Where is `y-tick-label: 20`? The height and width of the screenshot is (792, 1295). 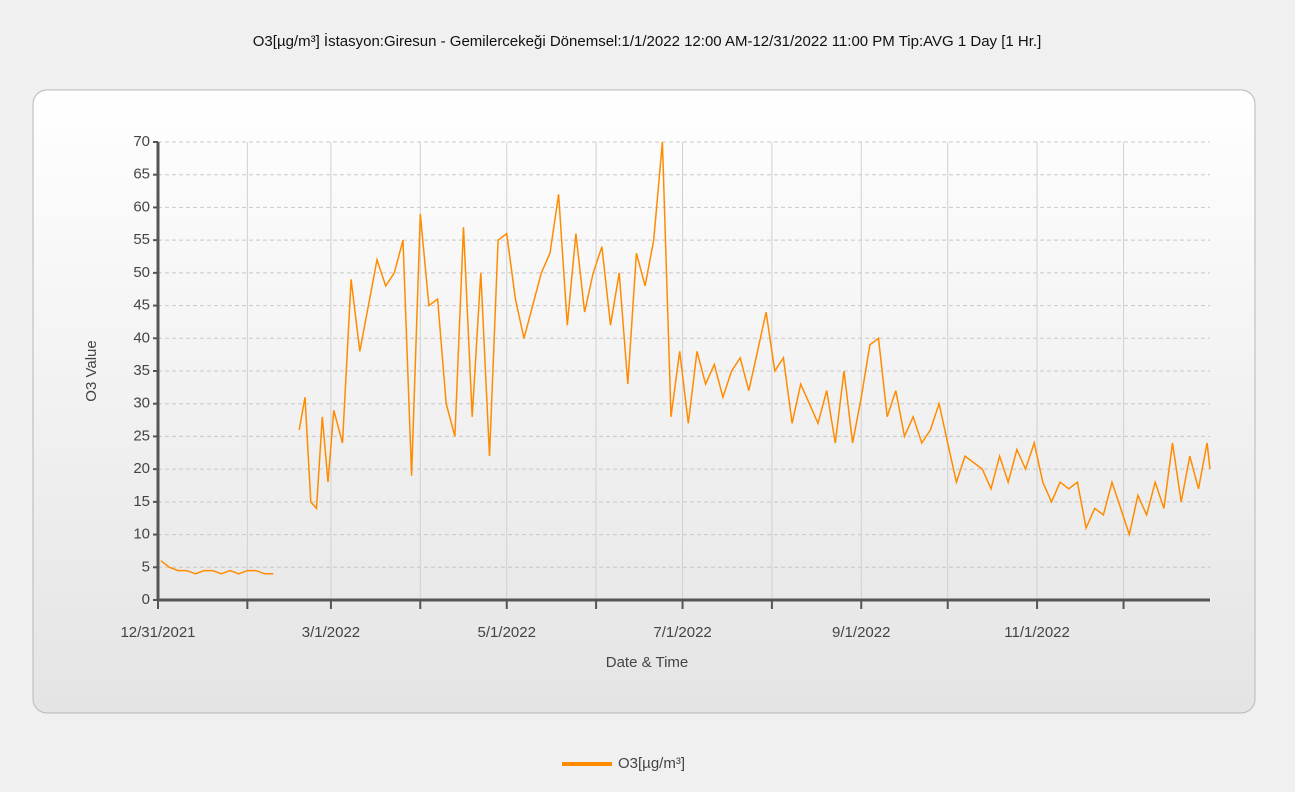
y-tick-label: 20 is located at coordinates (141, 468).